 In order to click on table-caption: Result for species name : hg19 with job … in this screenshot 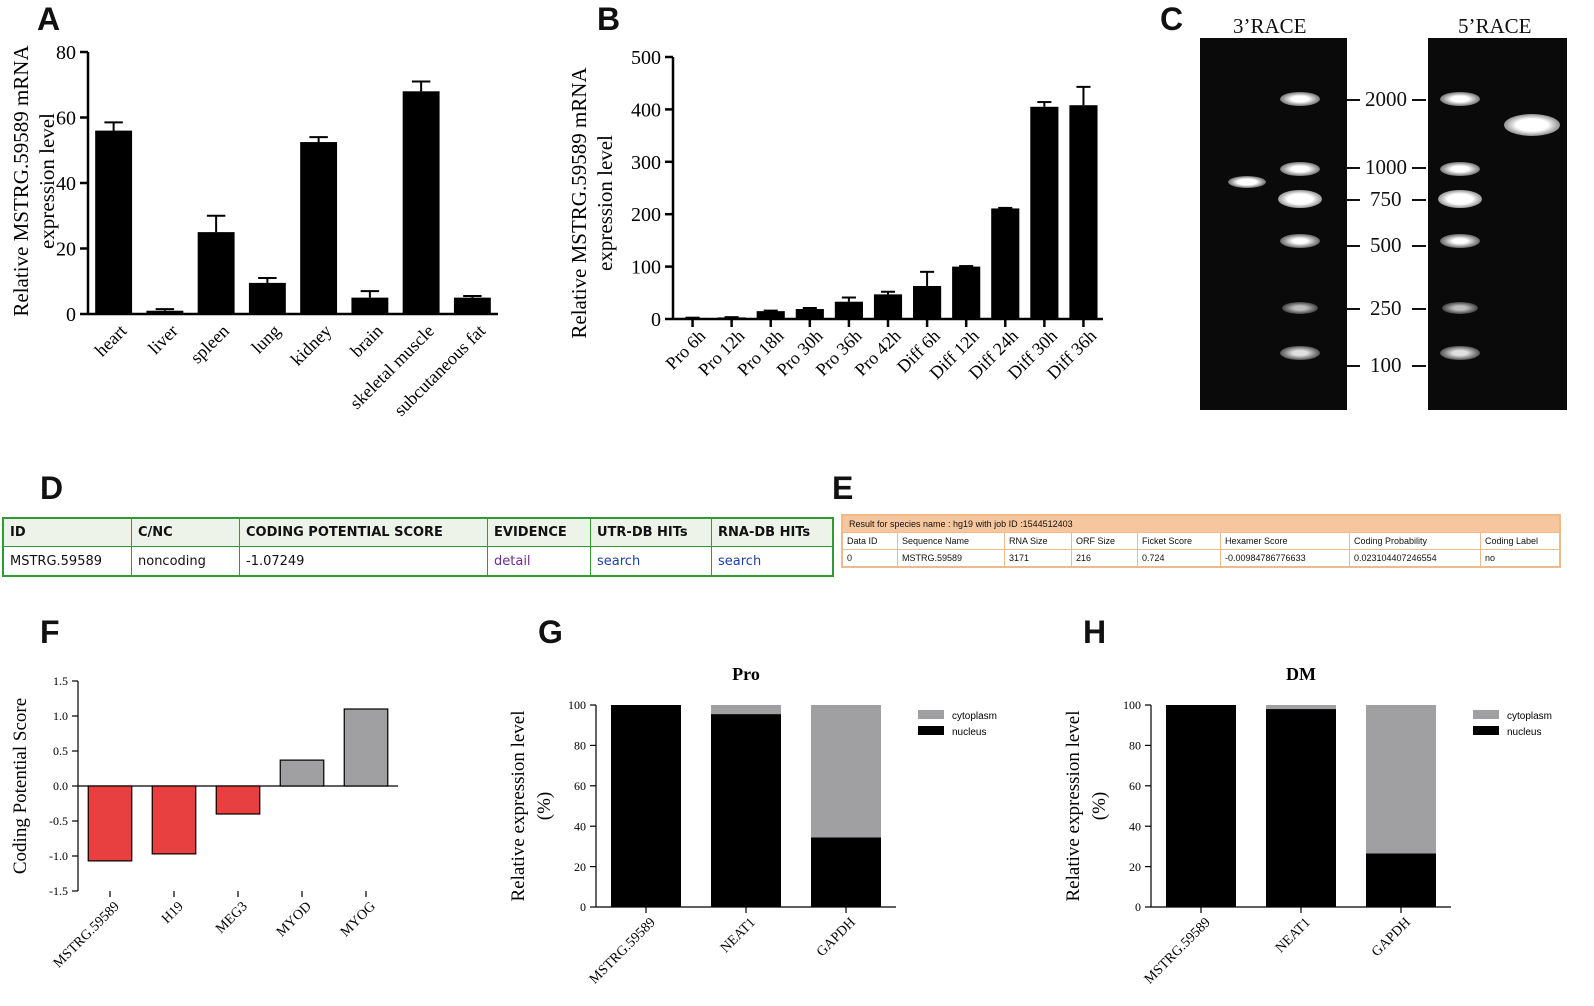, I will do `click(1201, 523)`.